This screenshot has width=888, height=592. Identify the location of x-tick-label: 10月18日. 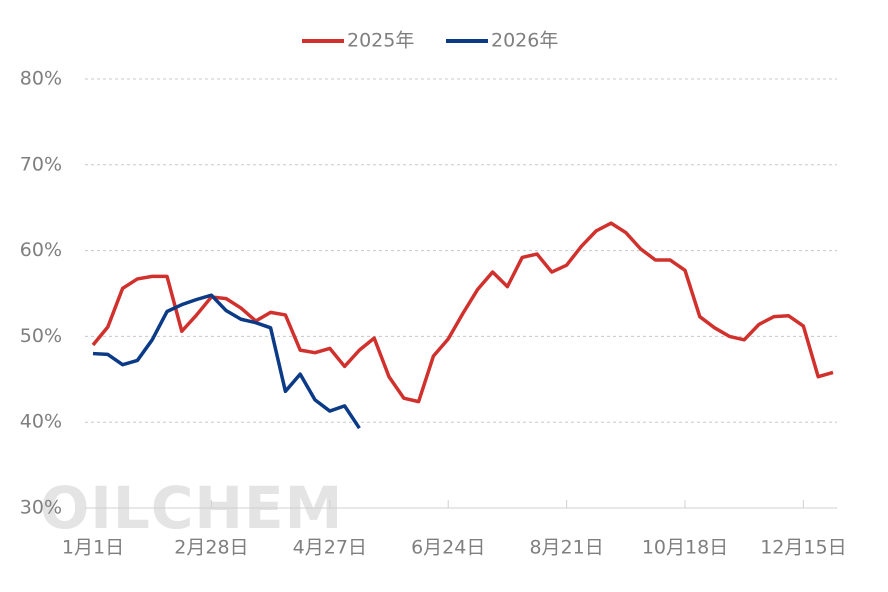
(685, 548).